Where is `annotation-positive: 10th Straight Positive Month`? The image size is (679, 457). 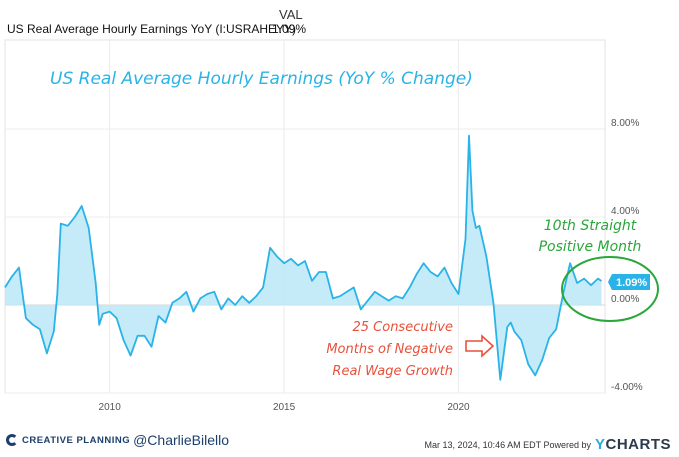
annotation-positive: 10th Straight Positive Month is located at coordinates (590, 236).